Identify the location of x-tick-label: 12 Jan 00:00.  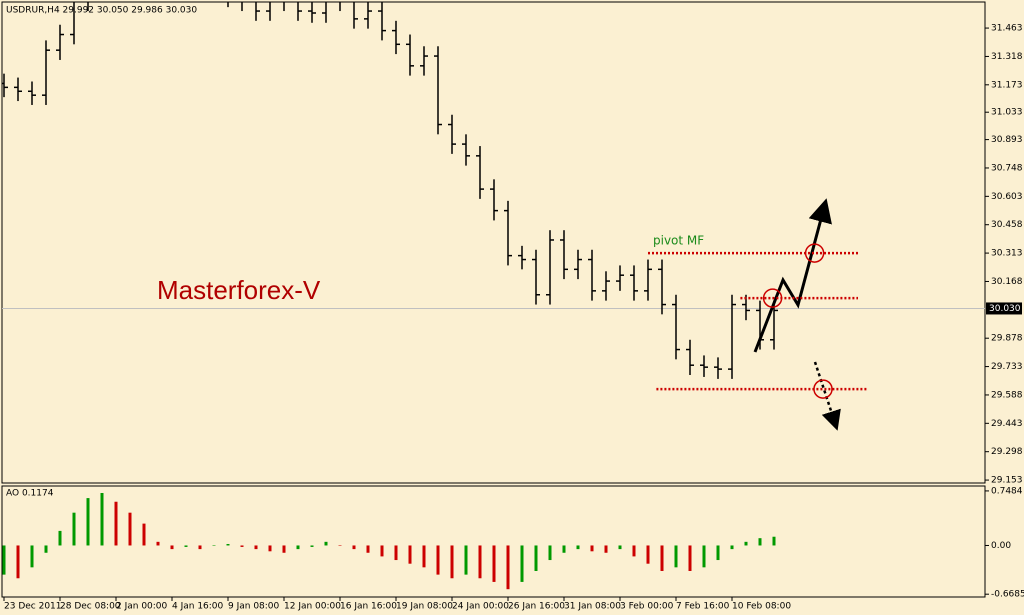
(312, 607).